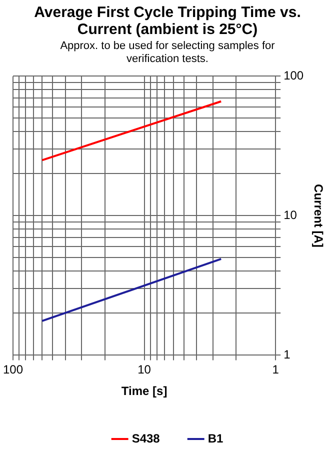 The height and width of the screenshot is (467, 335). What do you see at coordinates (318, 216) in the screenshot?
I see `y-axis-title: Current [A]` at bounding box center [318, 216].